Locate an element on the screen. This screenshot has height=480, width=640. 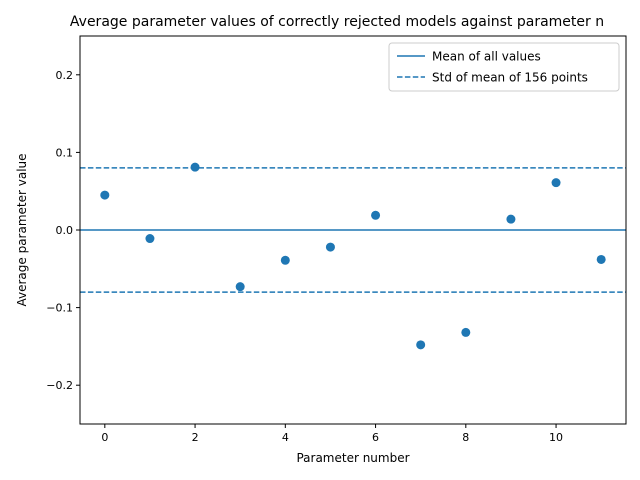
x-tick-label-10: 10 is located at coordinates (556, 437).